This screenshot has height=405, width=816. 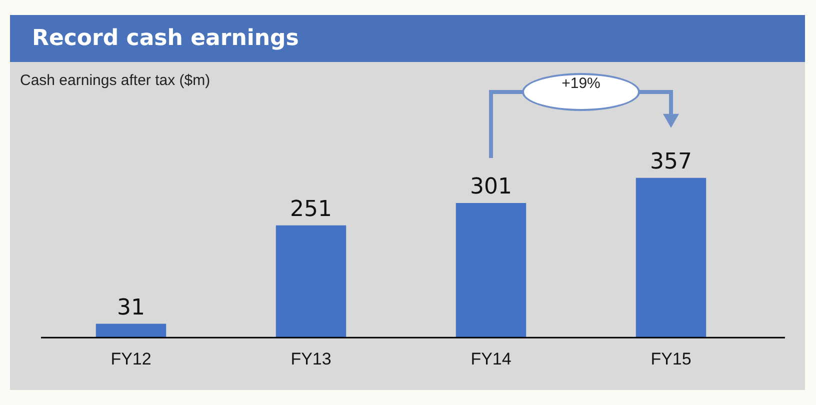 What do you see at coordinates (671, 358) in the screenshot?
I see `x-tick-label: FY15` at bounding box center [671, 358].